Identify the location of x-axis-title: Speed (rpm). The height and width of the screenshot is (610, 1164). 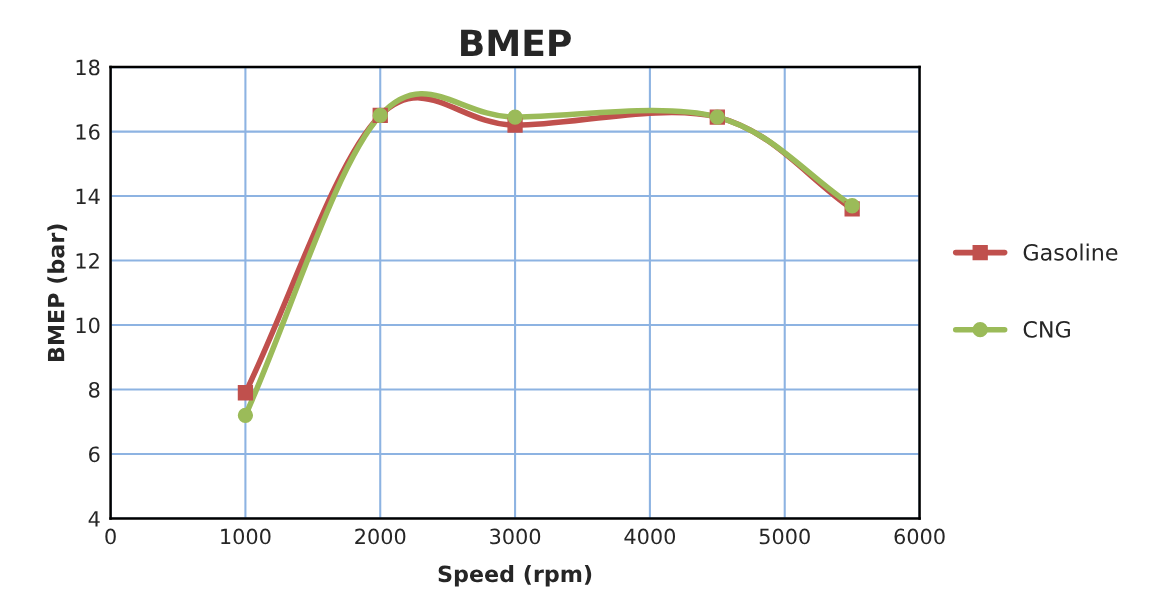
(515, 576).